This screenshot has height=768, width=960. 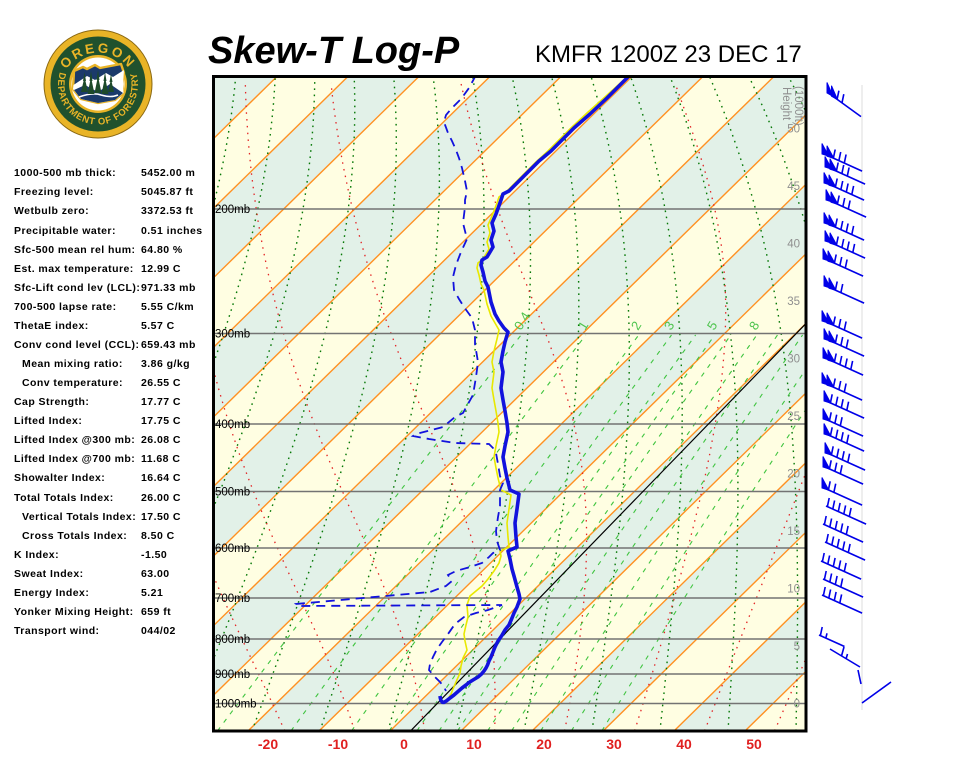 I want to click on svg-text: 15, so click(x=793, y=532).